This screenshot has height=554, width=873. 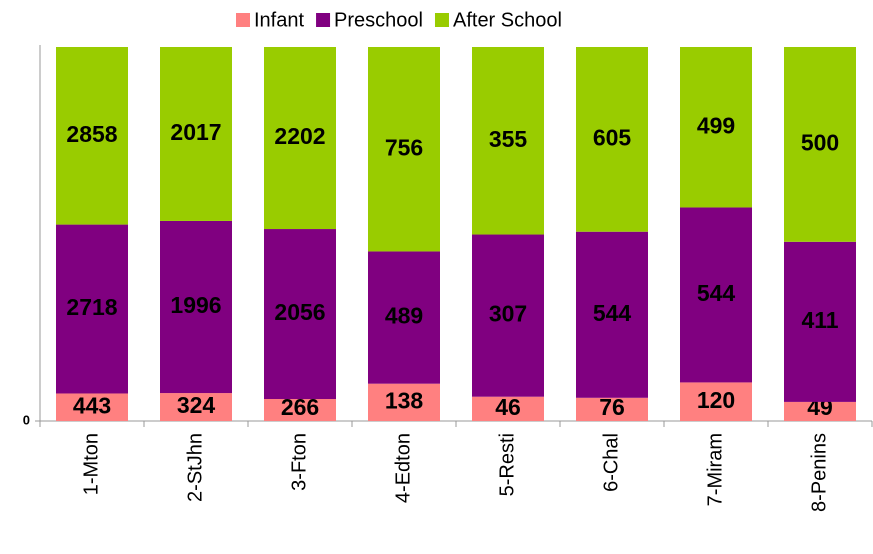 I want to click on data-label: 2202, so click(x=299, y=136).